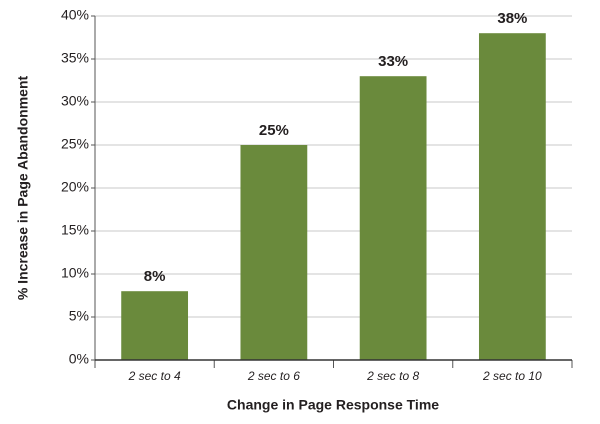 This screenshot has height=424, width=600. What do you see at coordinates (154, 376) in the screenshot?
I see `x-tick-label: 2 sec to 4` at bounding box center [154, 376].